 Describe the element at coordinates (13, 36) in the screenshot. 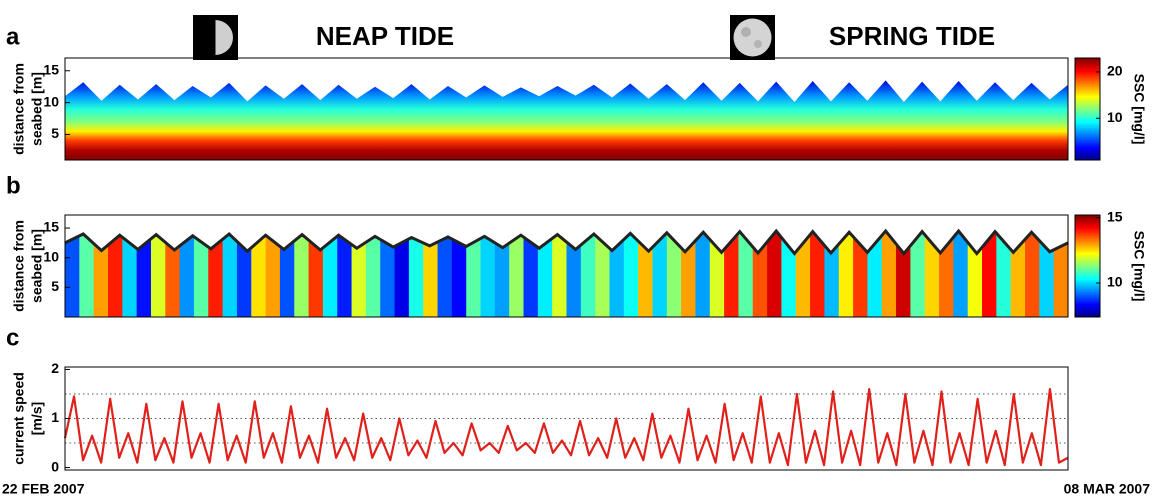

I see `panel-label: a` at that location.